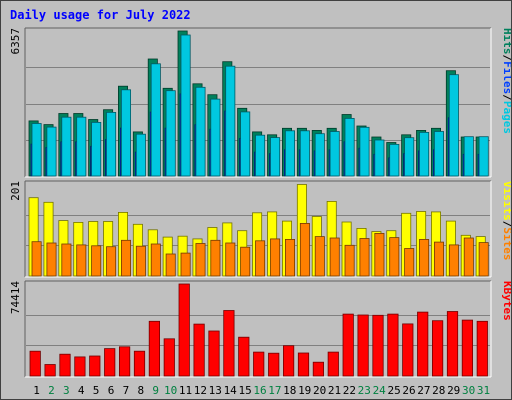 This screenshot has height=400, width=512. What do you see at coordinates (483, 390) in the screenshot?
I see `x-tick-label: 31` at bounding box center [483, 390].